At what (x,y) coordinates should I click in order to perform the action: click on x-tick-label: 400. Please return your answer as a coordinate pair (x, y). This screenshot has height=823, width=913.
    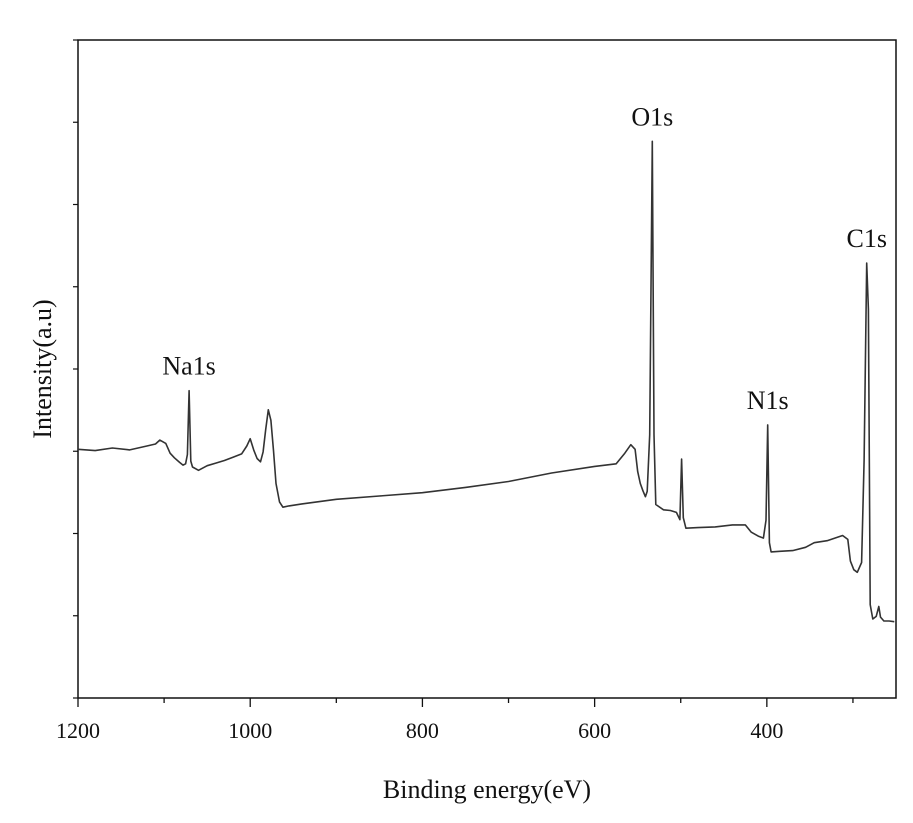
    Looking at the image, I should click on (766, 730).